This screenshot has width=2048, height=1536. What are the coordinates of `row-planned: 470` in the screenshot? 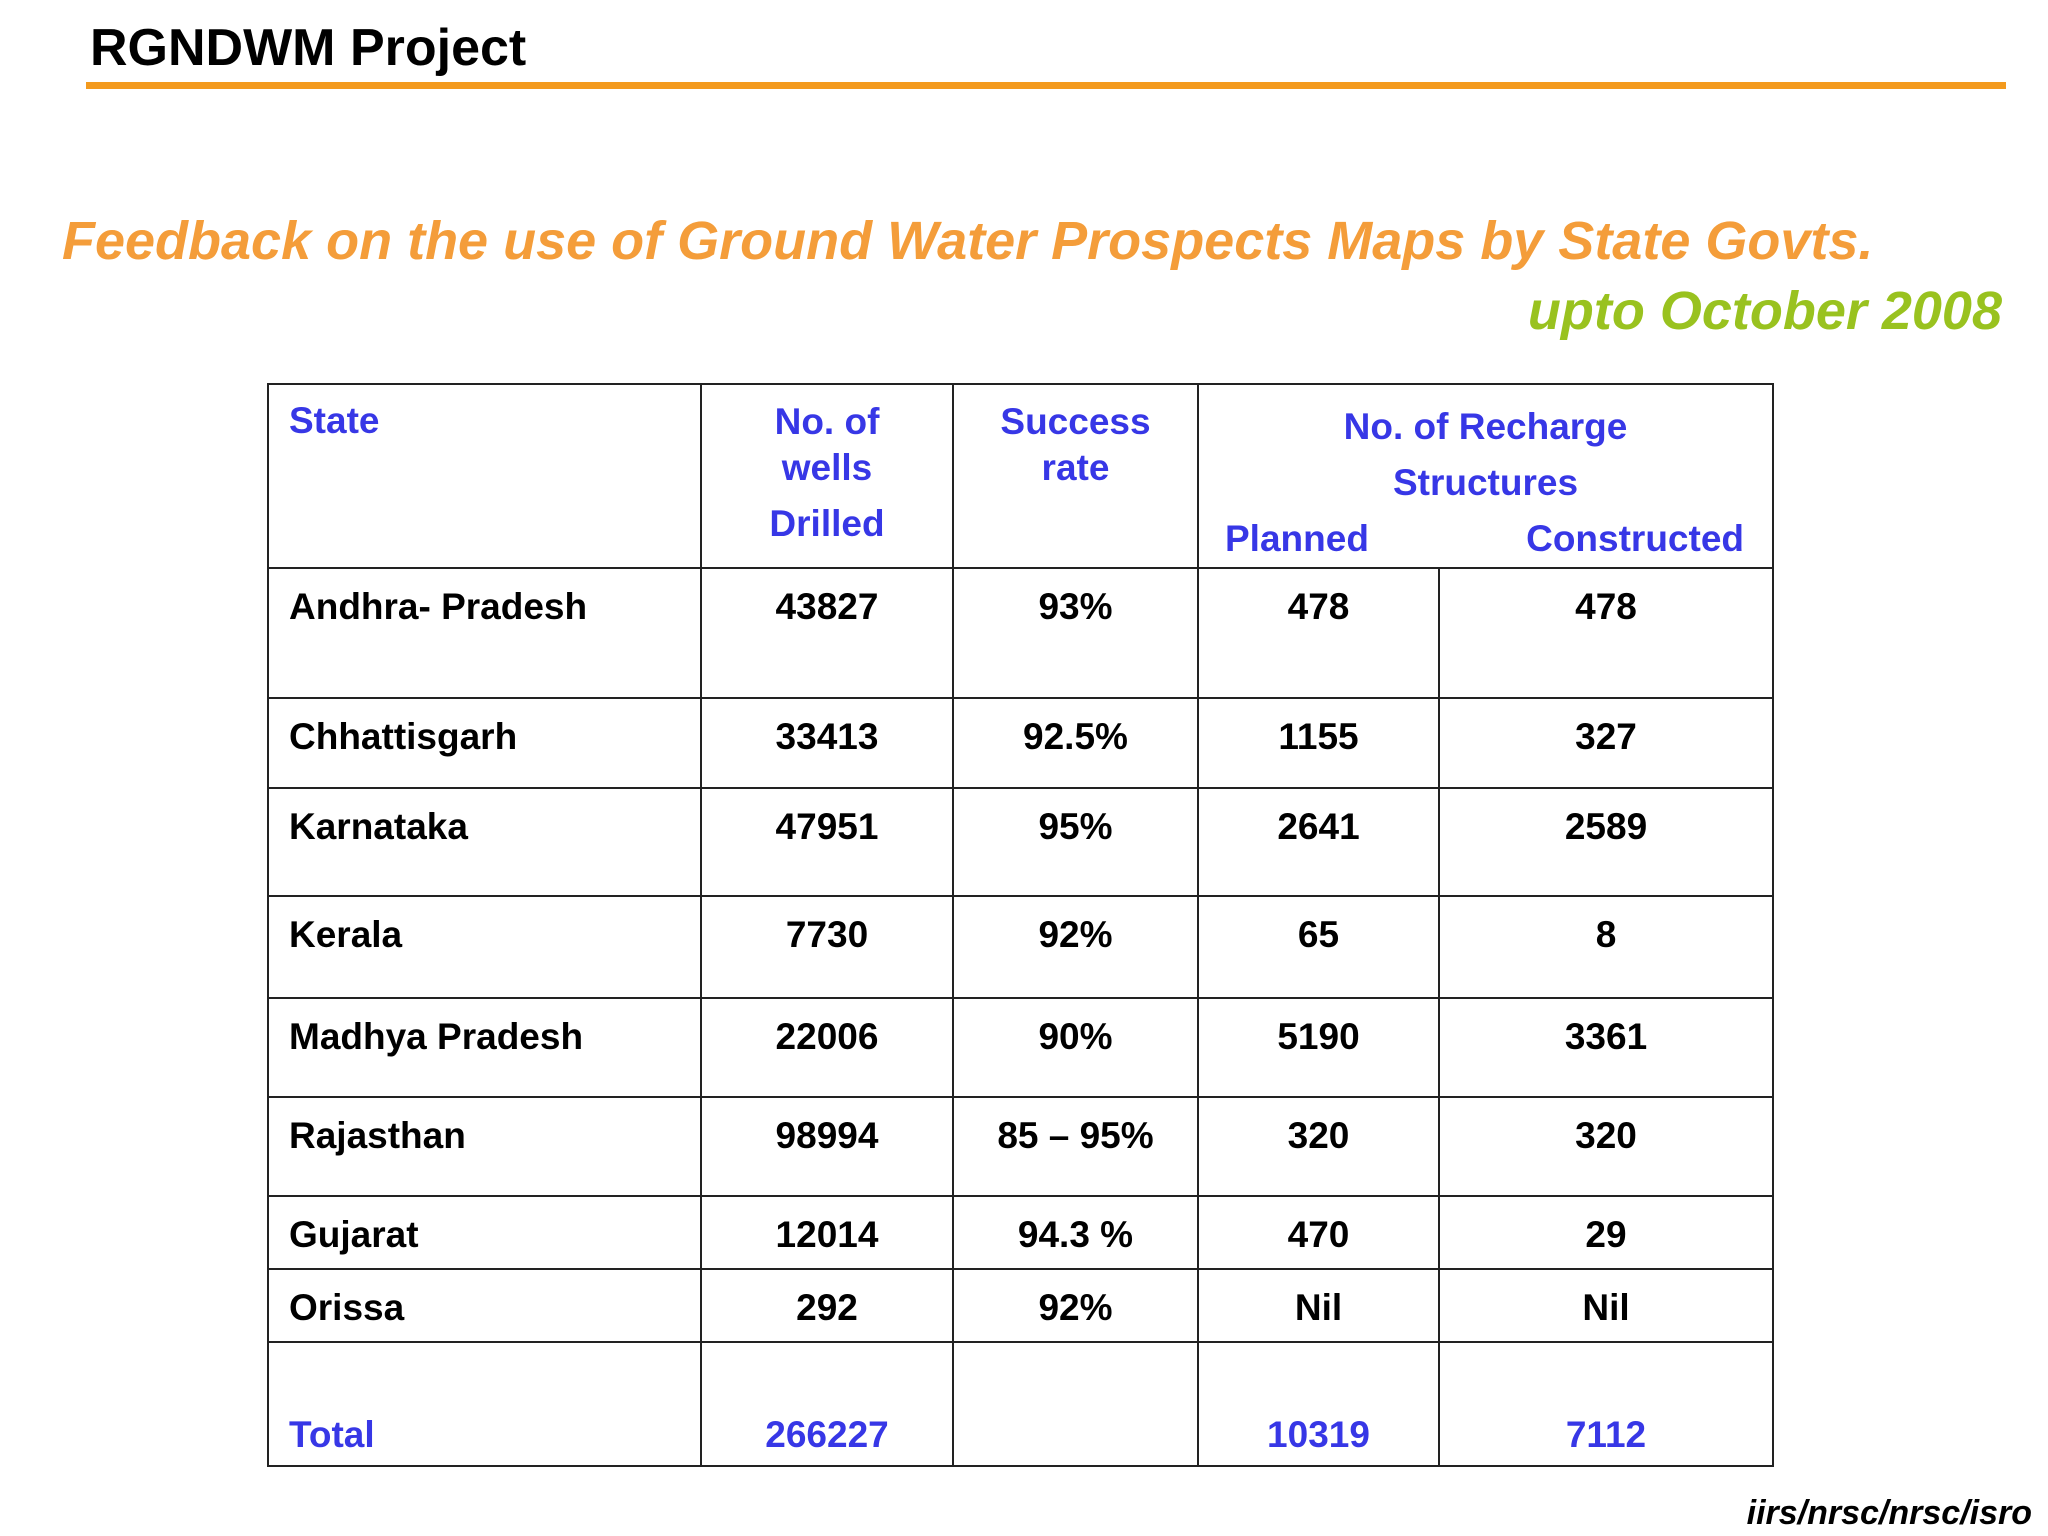 It's located at (1318, 1232).